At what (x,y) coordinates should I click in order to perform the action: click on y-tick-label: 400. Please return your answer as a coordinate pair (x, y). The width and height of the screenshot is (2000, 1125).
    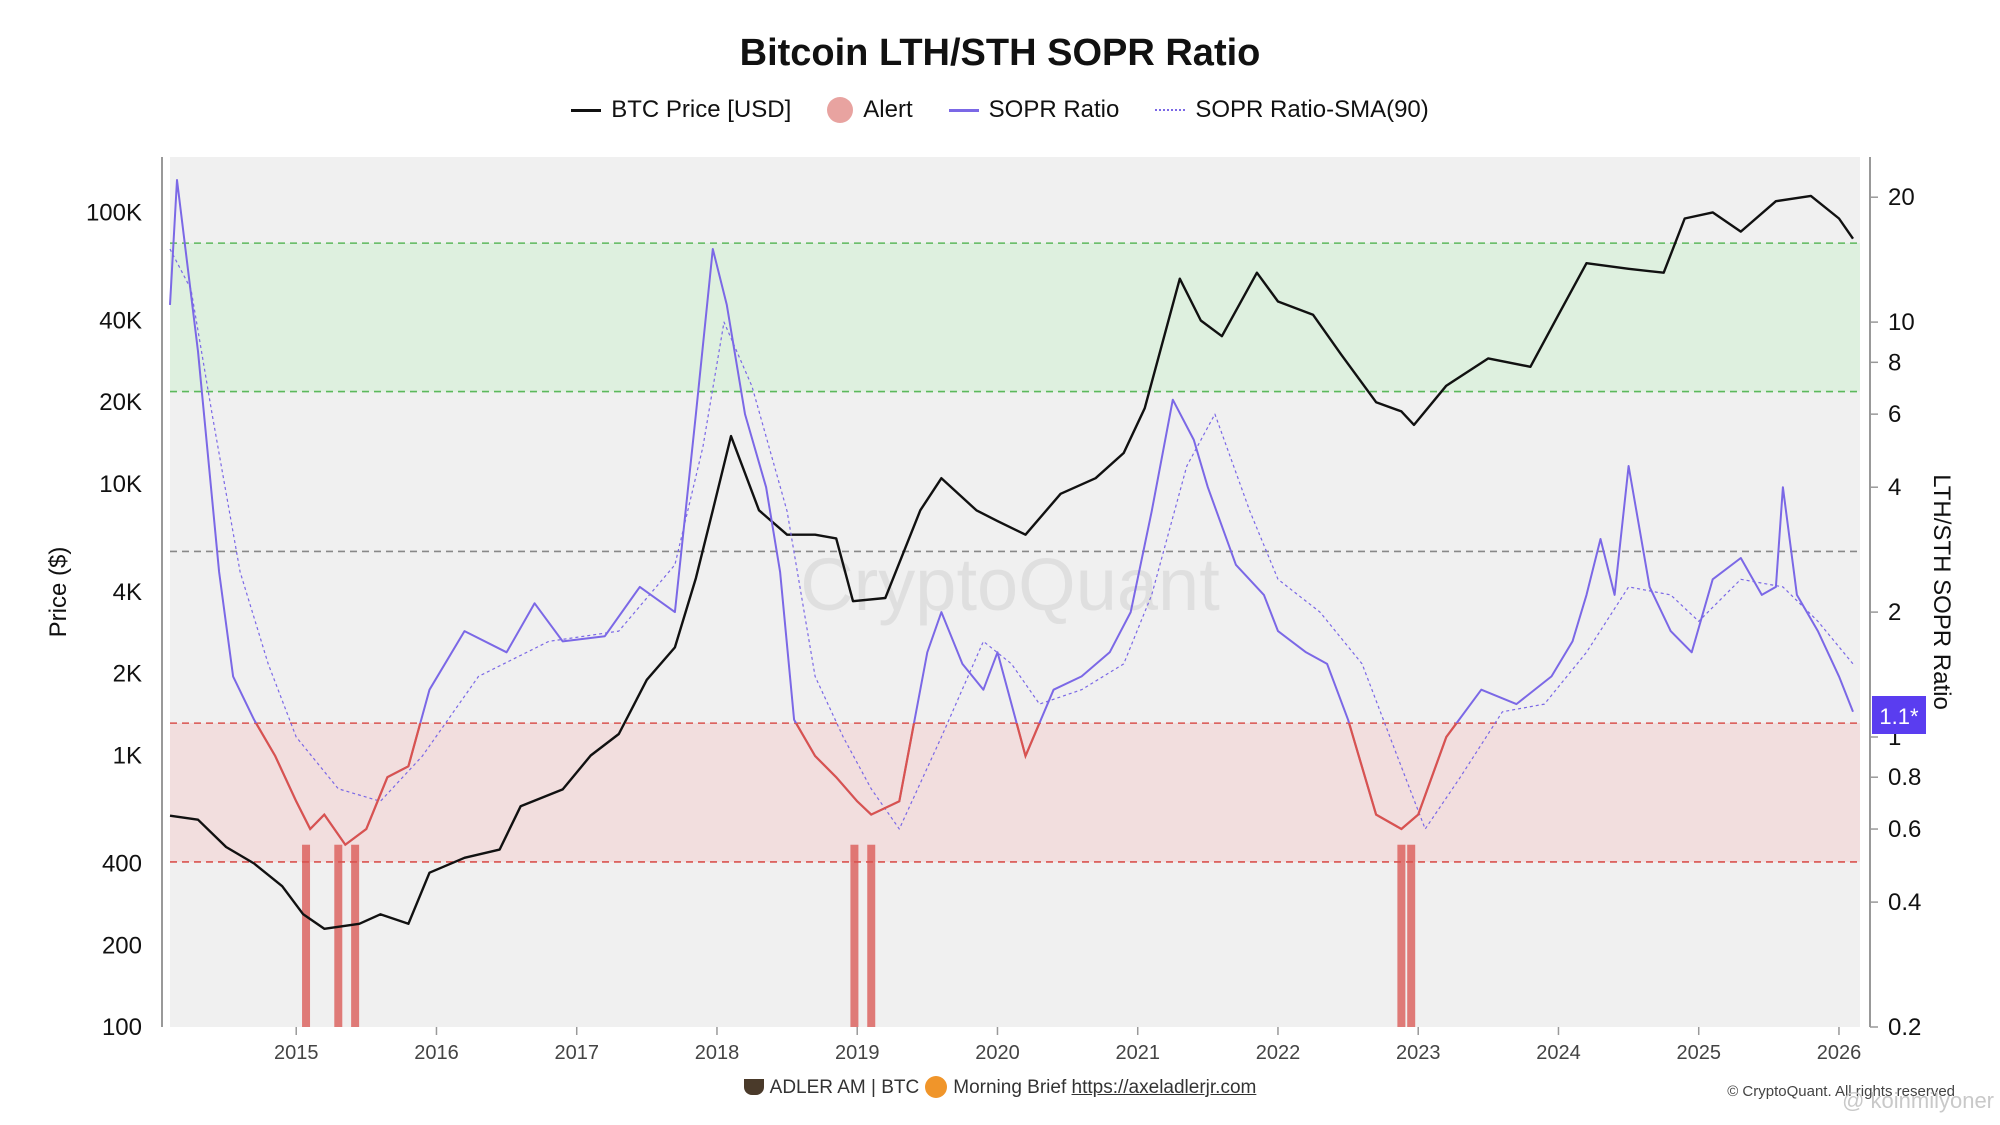
    Looking at the image, I should click on (122, 864).